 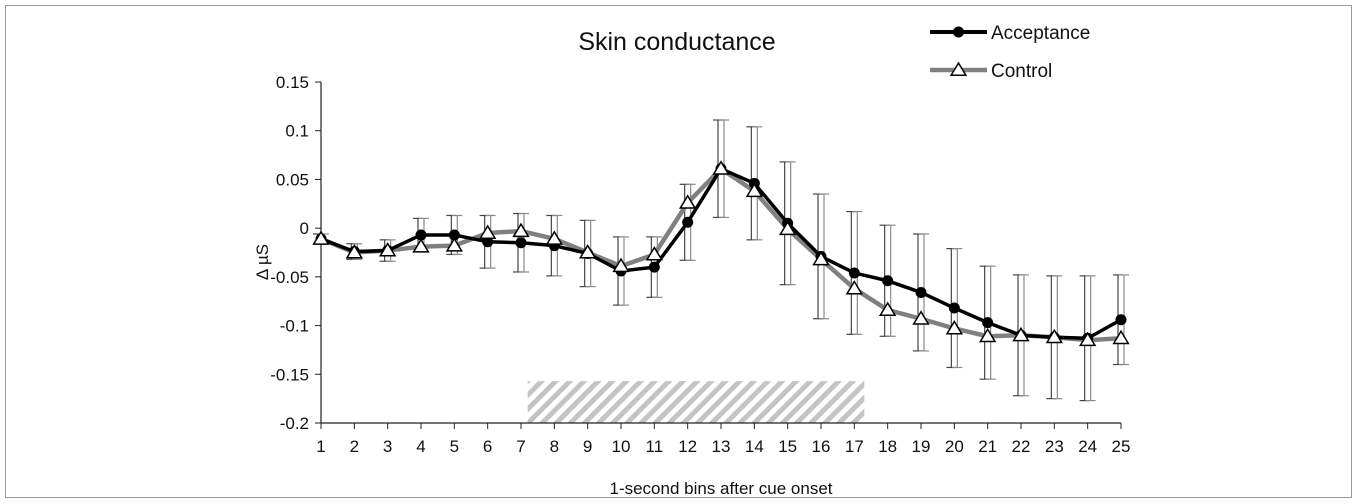 I want to click on y-tick-label: -0.2, so click(x=294, y=423).